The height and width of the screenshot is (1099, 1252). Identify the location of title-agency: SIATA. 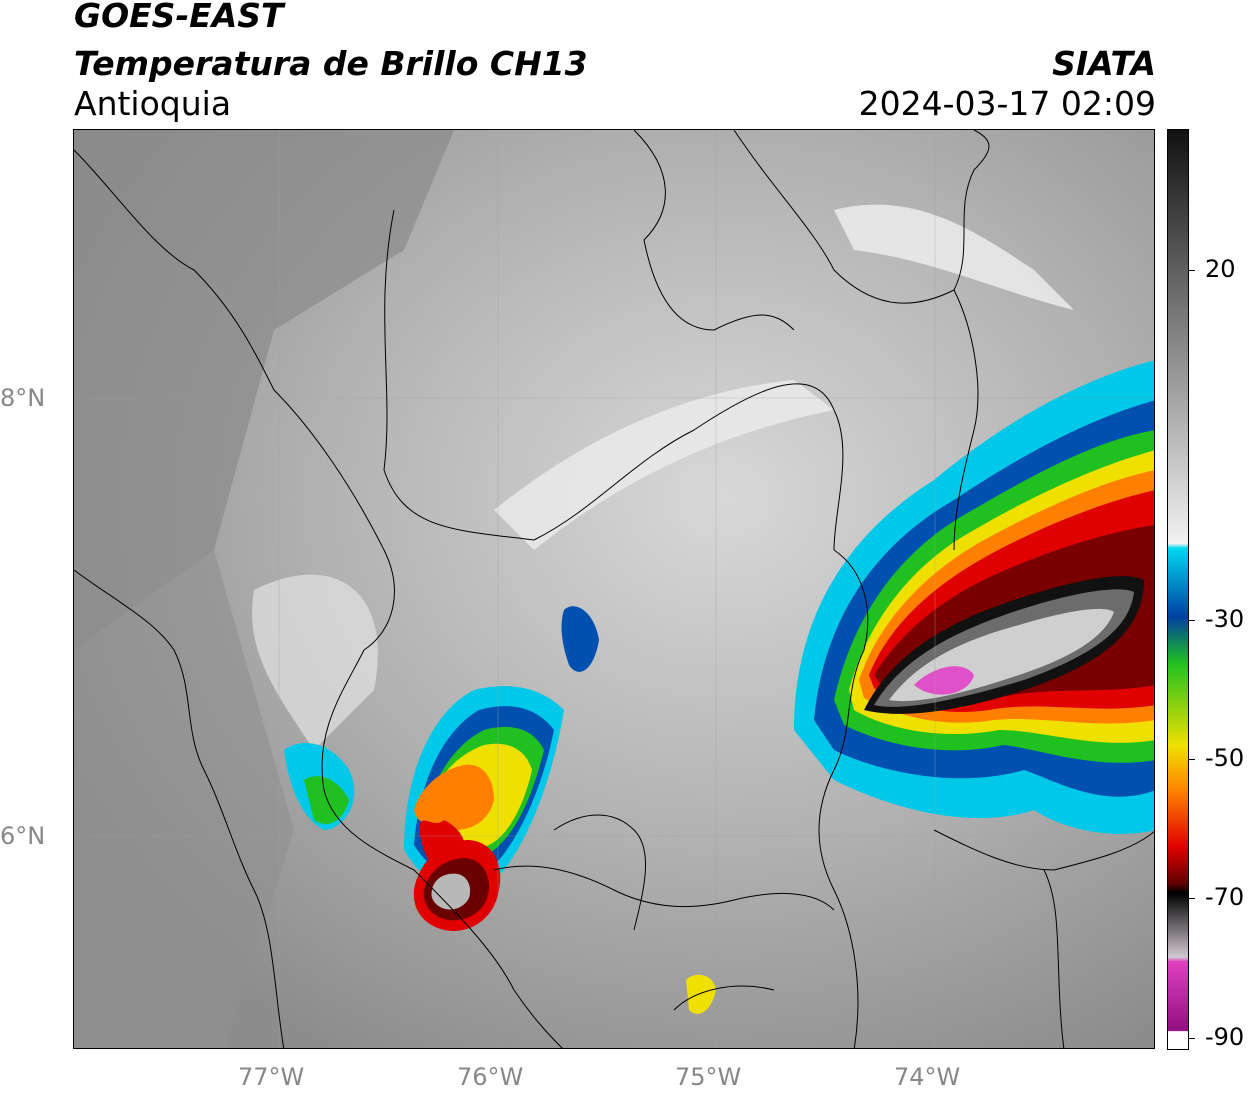
(1104, 63).